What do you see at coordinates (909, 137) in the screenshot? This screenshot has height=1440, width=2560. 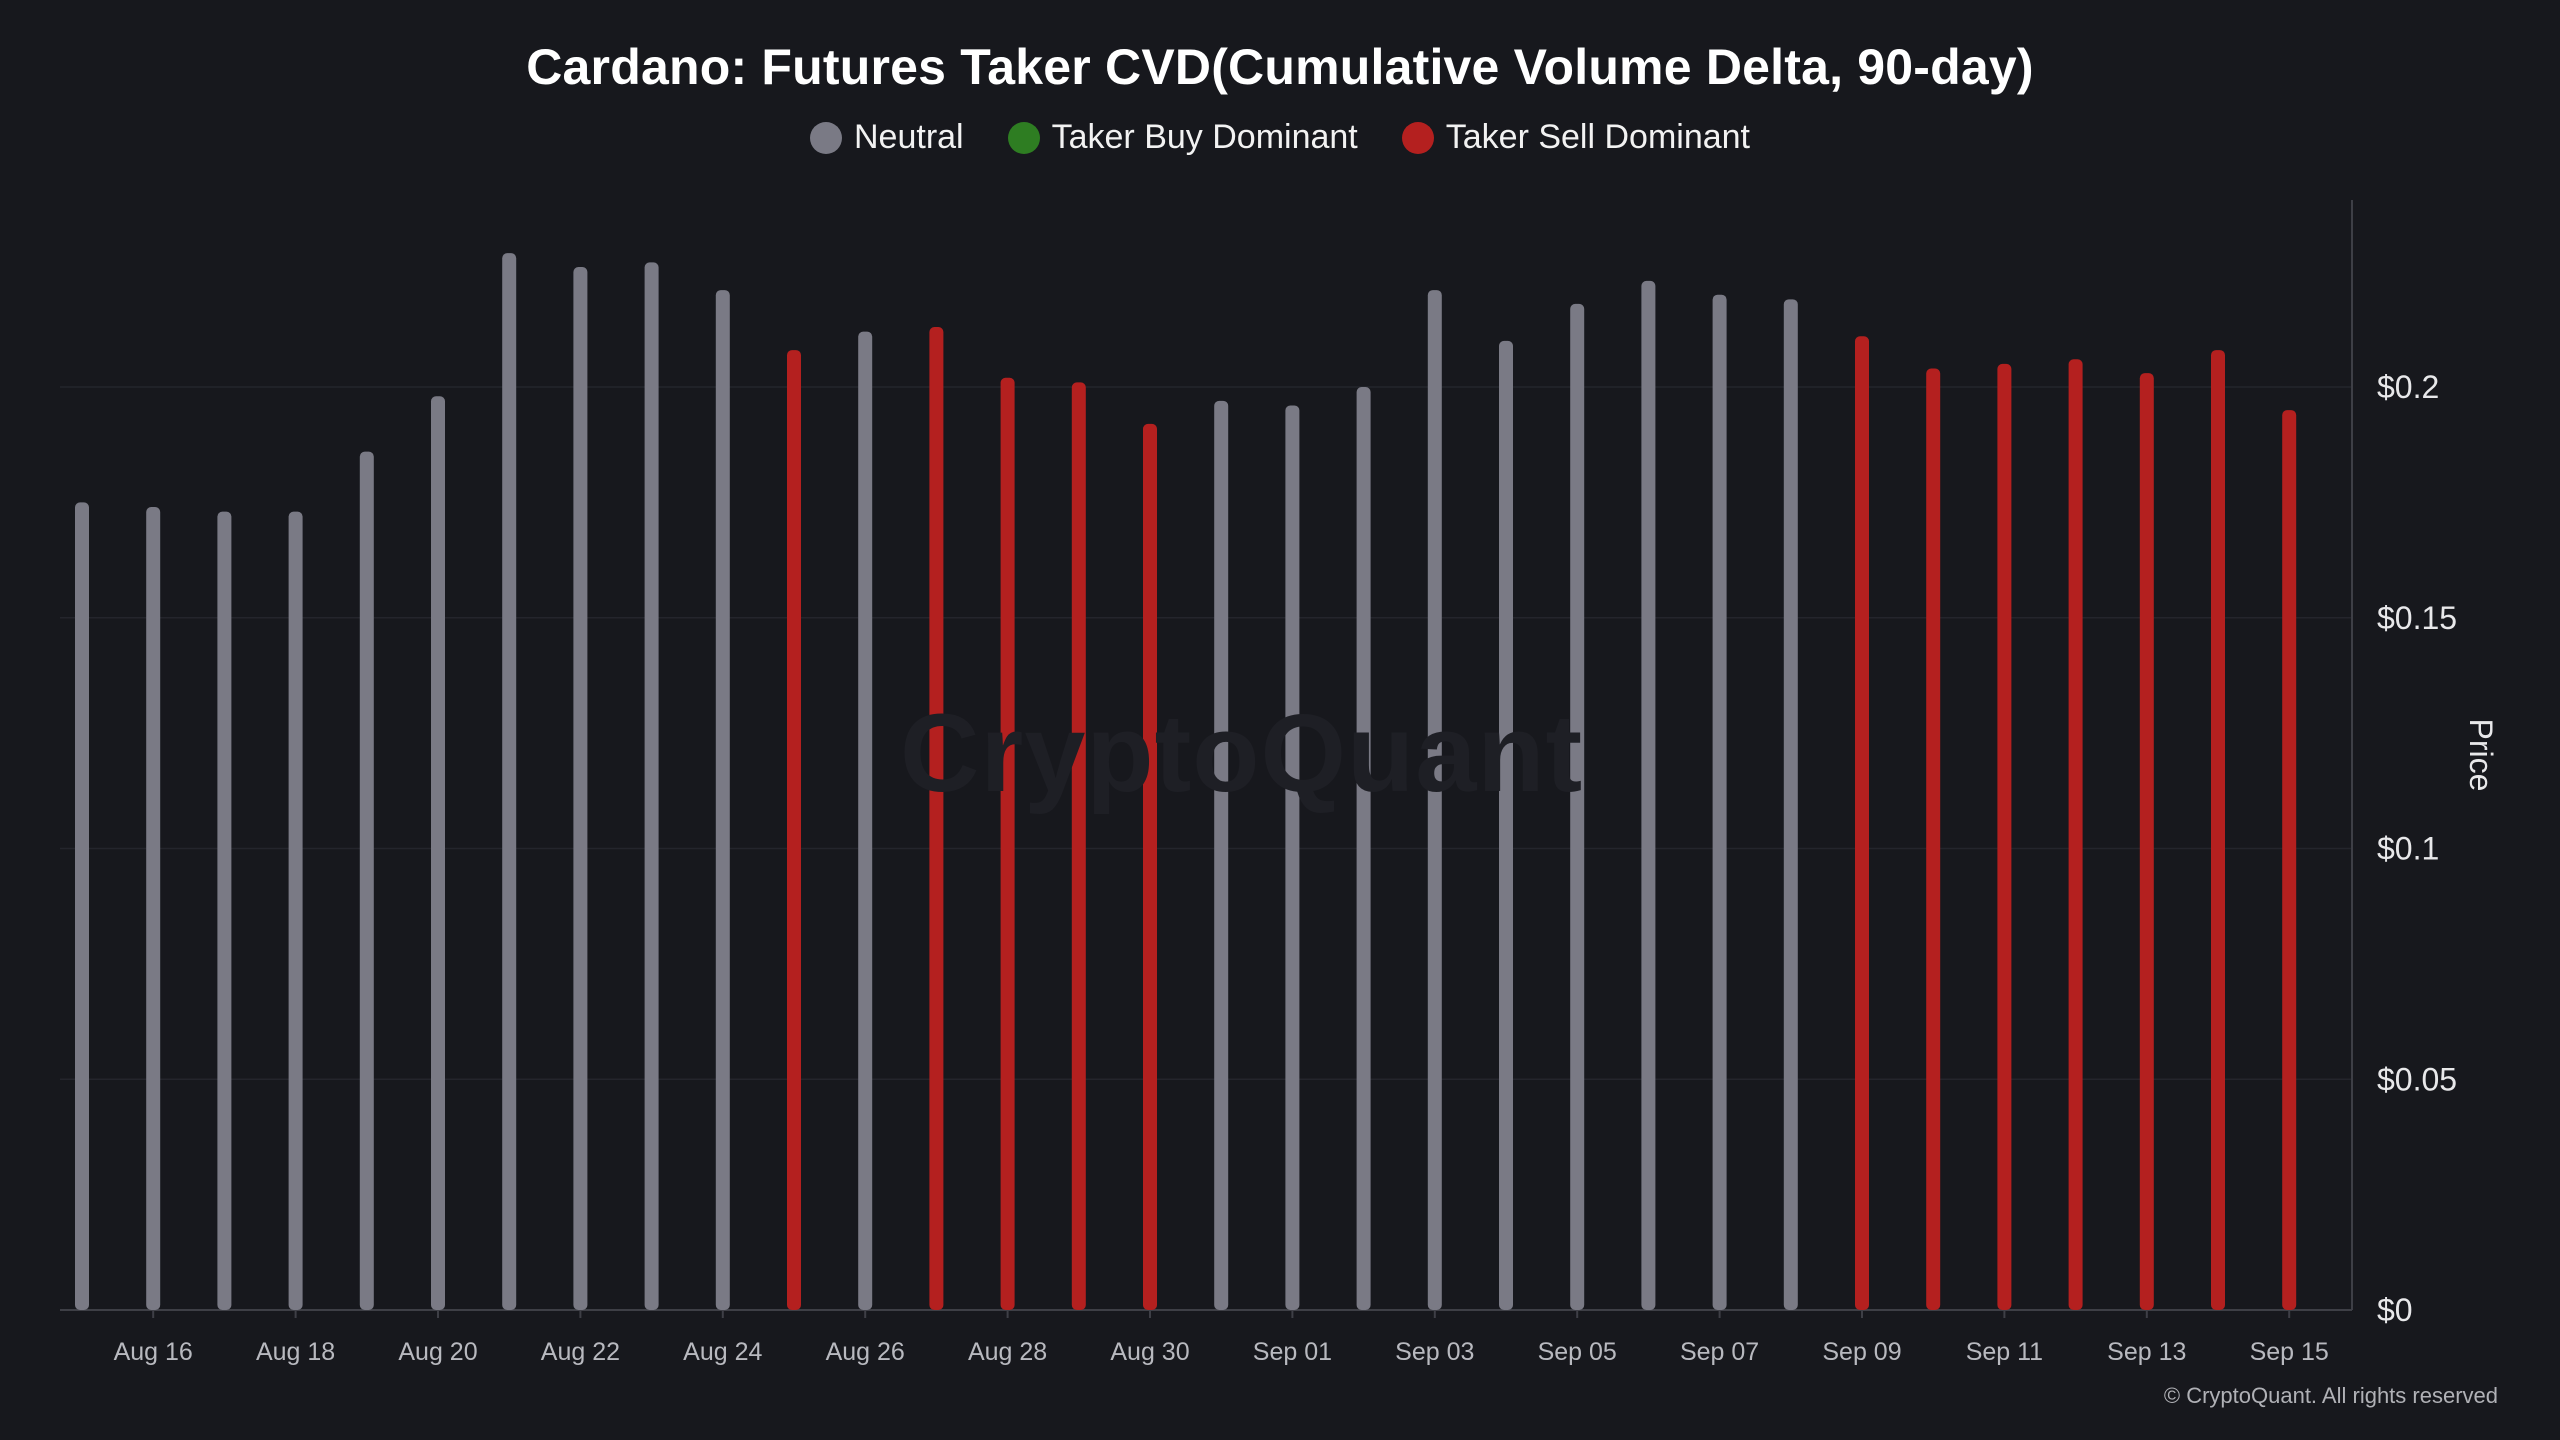 I see `legend-label-neutral: Neutral` at bounding box center [909, 137].